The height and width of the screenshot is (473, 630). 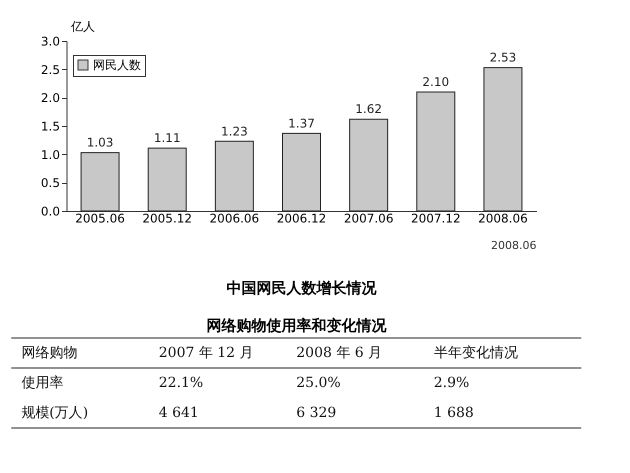 I want to click on y-tick-label: 3.0, so click(x=50, y=41).